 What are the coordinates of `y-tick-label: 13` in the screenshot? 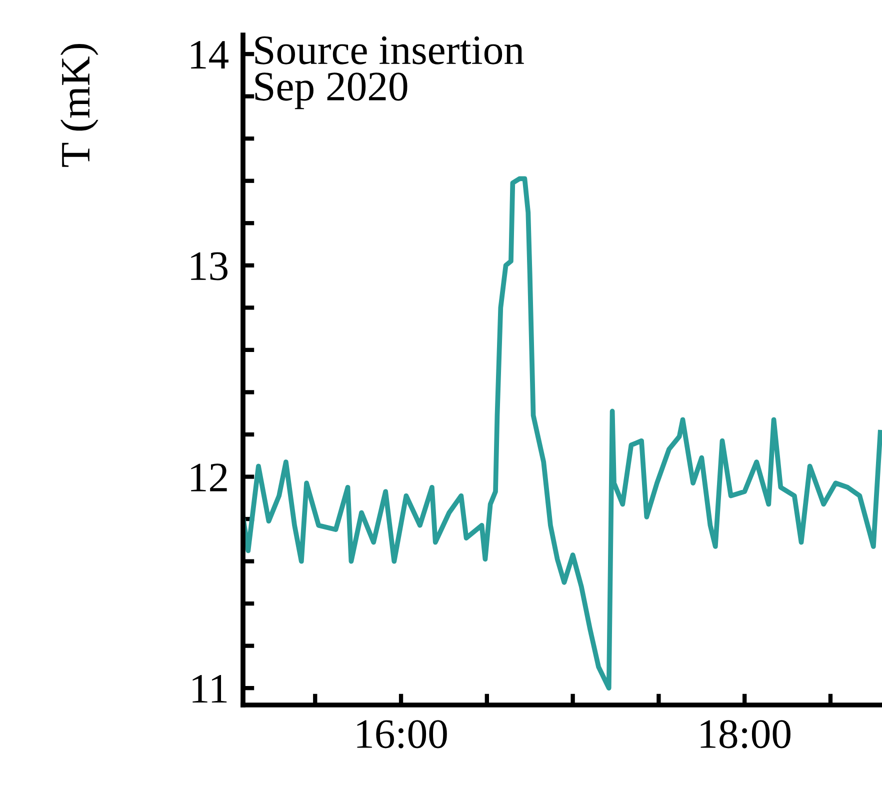 It's located at (209, 266).